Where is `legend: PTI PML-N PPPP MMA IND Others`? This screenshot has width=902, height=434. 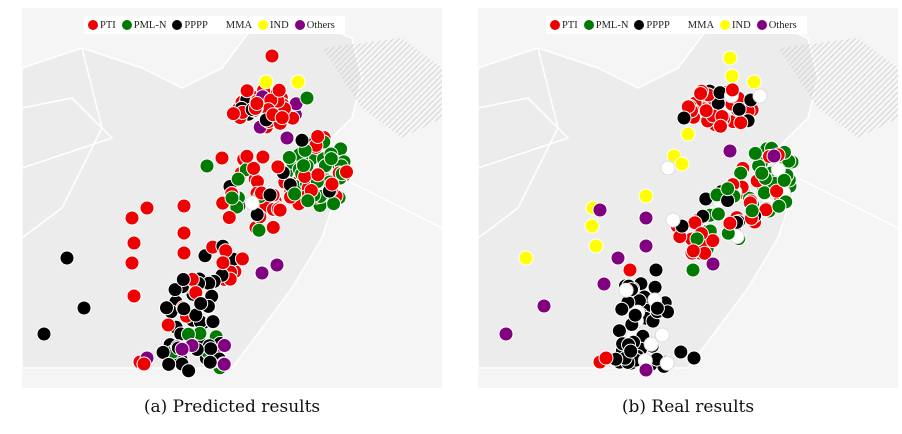 legend: PTI PML-N PPPP MMA IND Others is located at coordinates (214, 25).